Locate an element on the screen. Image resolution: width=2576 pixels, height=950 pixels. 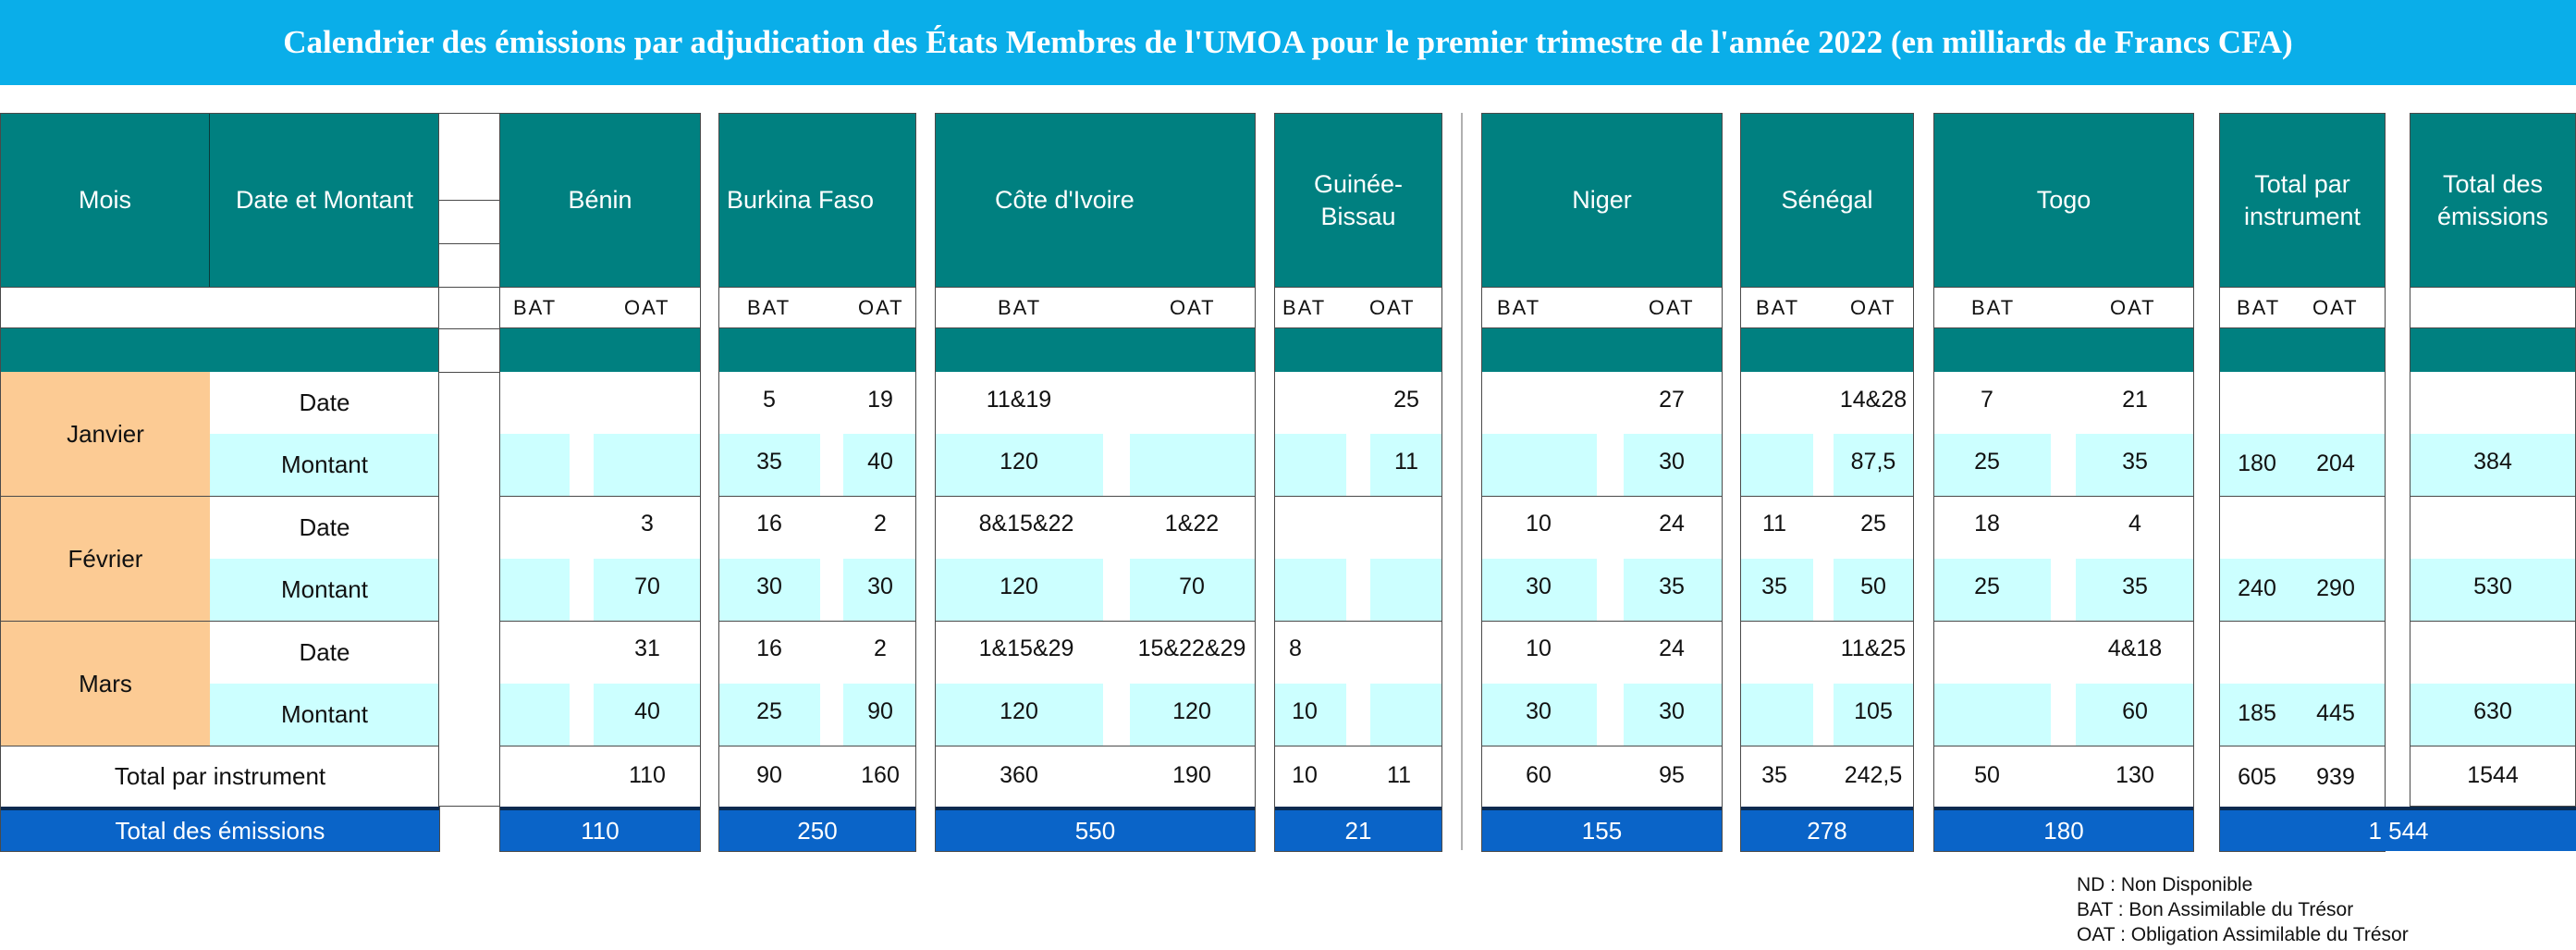
togo-total-bat: 50 is located at coordinates (1987, 775).